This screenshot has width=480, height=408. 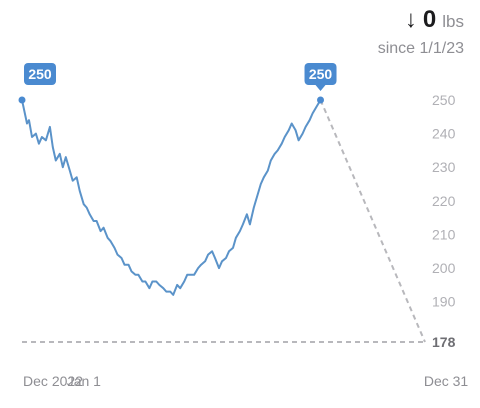 What do you see at coordinates (453, 21) in the screenshot?
I see `weight-unit: lbs` at bounding box center [453, 21].